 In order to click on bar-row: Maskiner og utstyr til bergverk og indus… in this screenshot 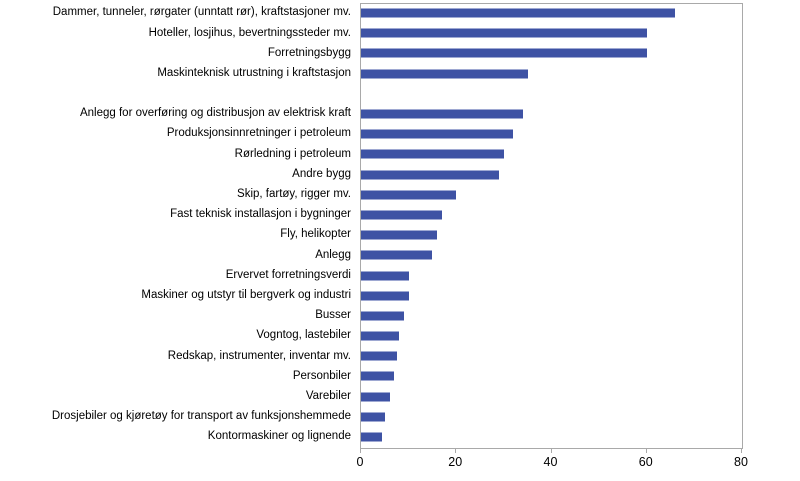, I will do `click(400, 296)`.